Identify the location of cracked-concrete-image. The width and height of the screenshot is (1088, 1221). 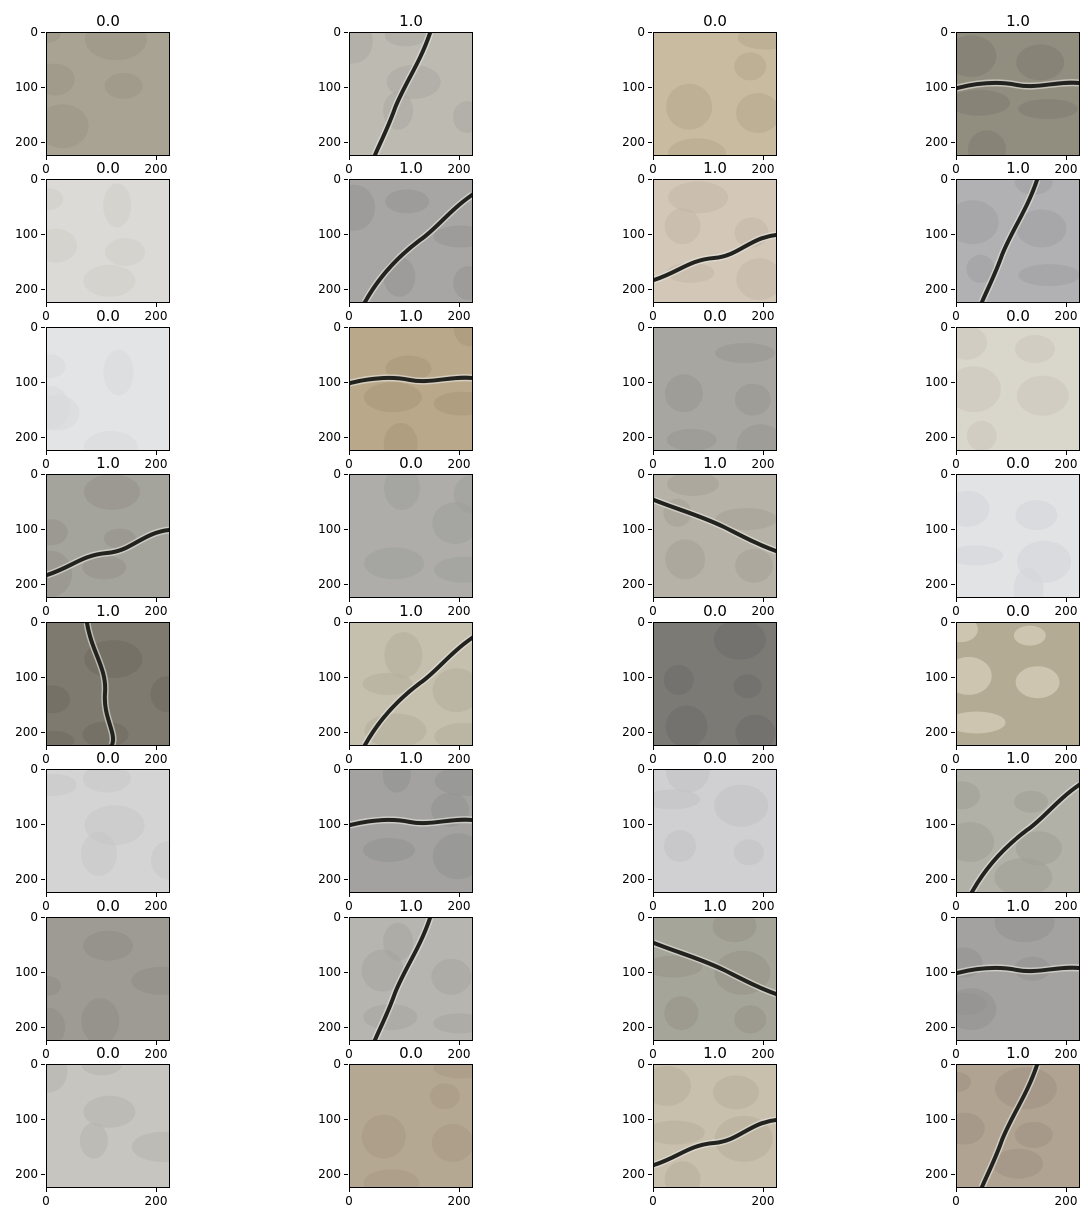
(411, 979).